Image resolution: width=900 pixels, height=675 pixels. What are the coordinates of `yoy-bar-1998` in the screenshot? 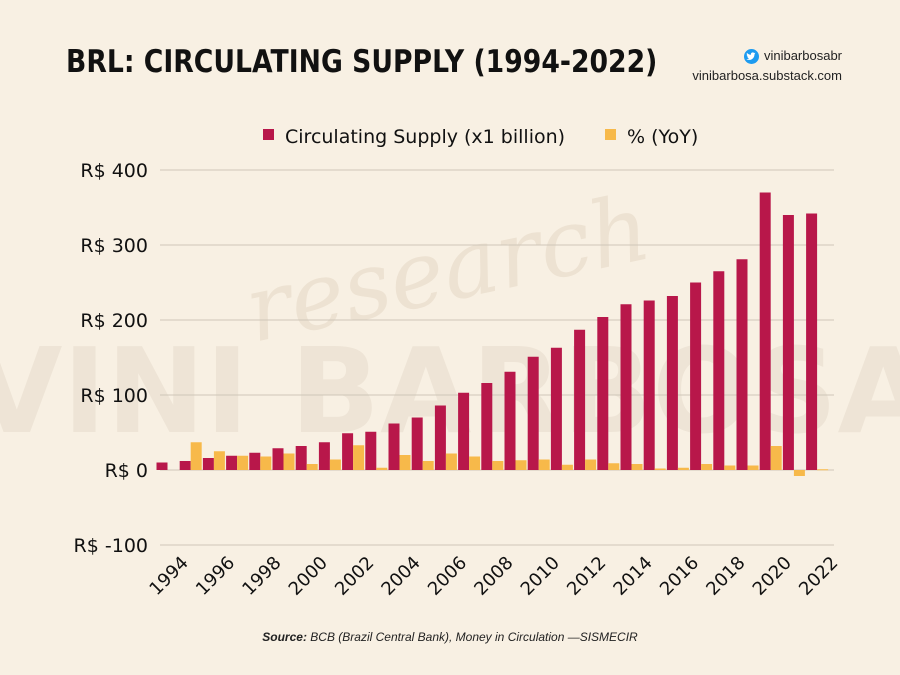 It's located at (266, 463).